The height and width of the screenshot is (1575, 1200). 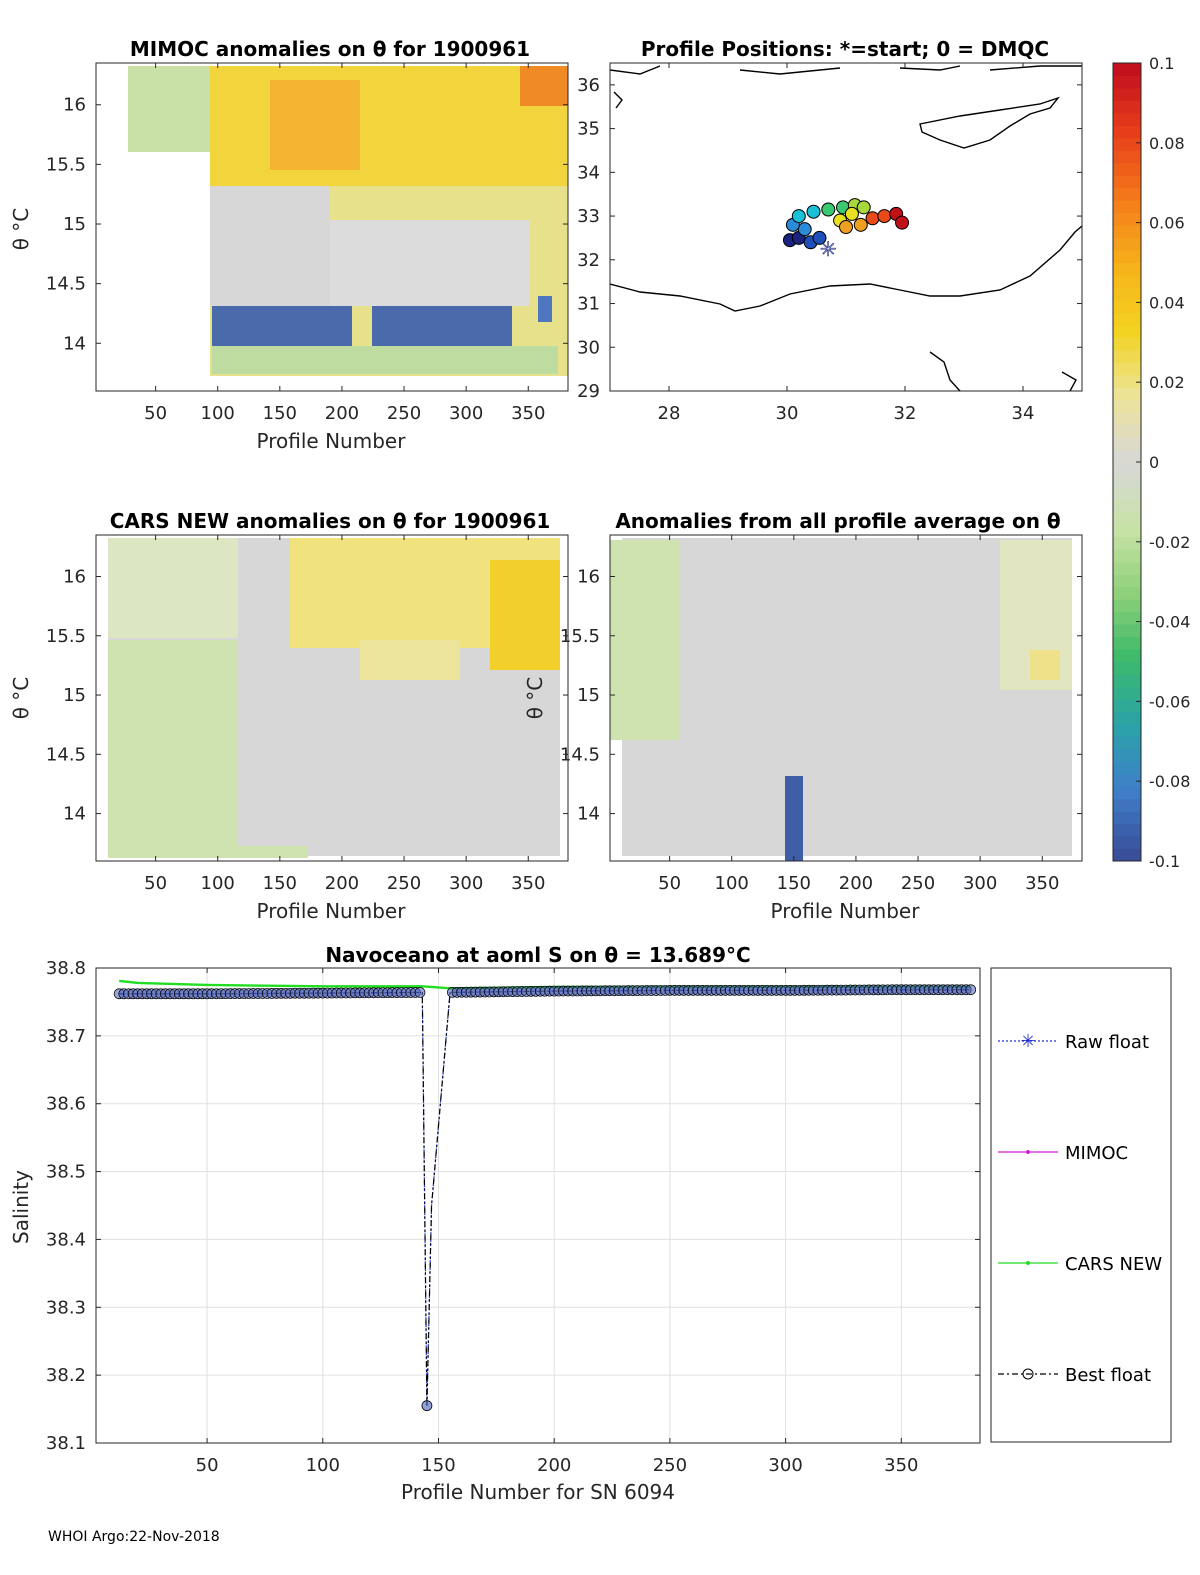 What do you see at coordinates (218, 883) in the screenshot?
I see `cars-xtick-label: 100` at bounding box center [218, 883].